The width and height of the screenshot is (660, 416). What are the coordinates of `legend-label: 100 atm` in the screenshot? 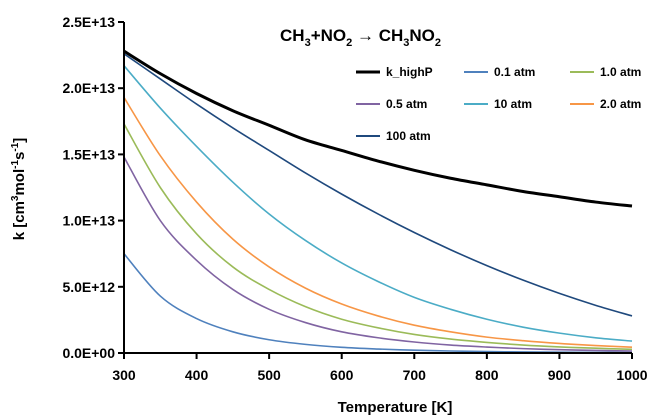 It's located at (408, 136).